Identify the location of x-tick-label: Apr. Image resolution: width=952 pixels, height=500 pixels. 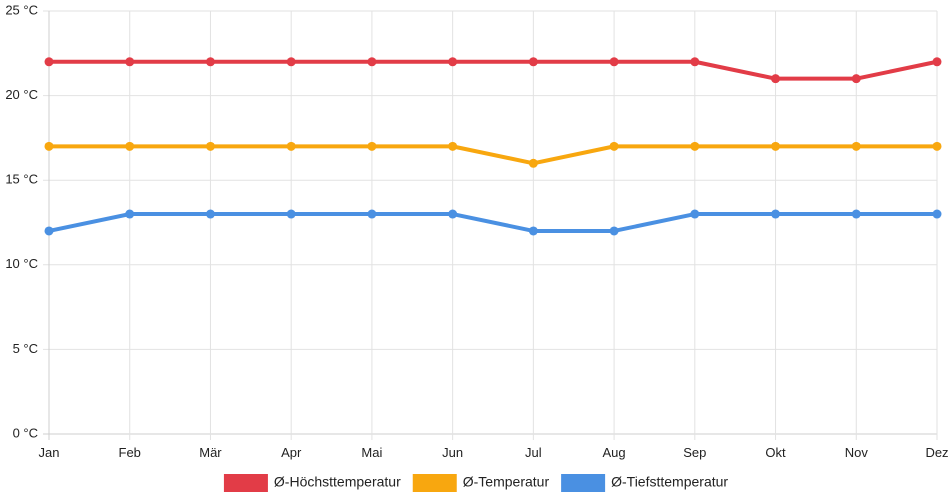
(291, 452).